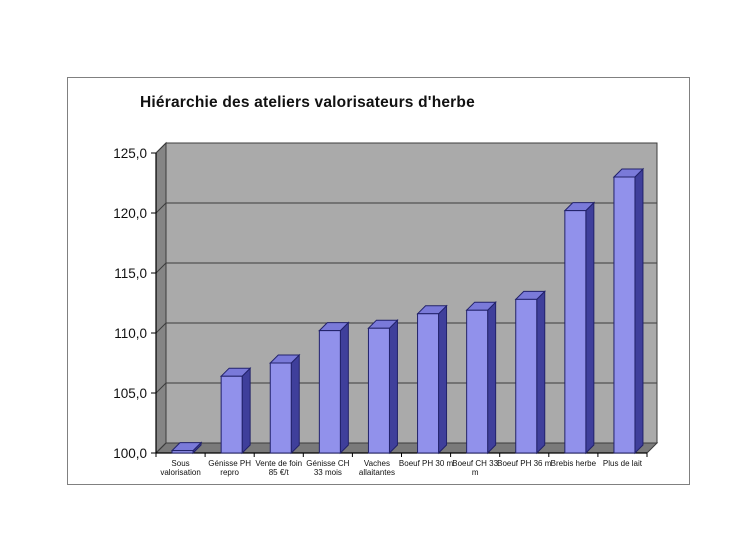 The height and width of the screenshot is (560, 747). Describe the element at coordinates (475, 463) in the screenshot. I see `category-label: Boeuf CH 33` at that location.